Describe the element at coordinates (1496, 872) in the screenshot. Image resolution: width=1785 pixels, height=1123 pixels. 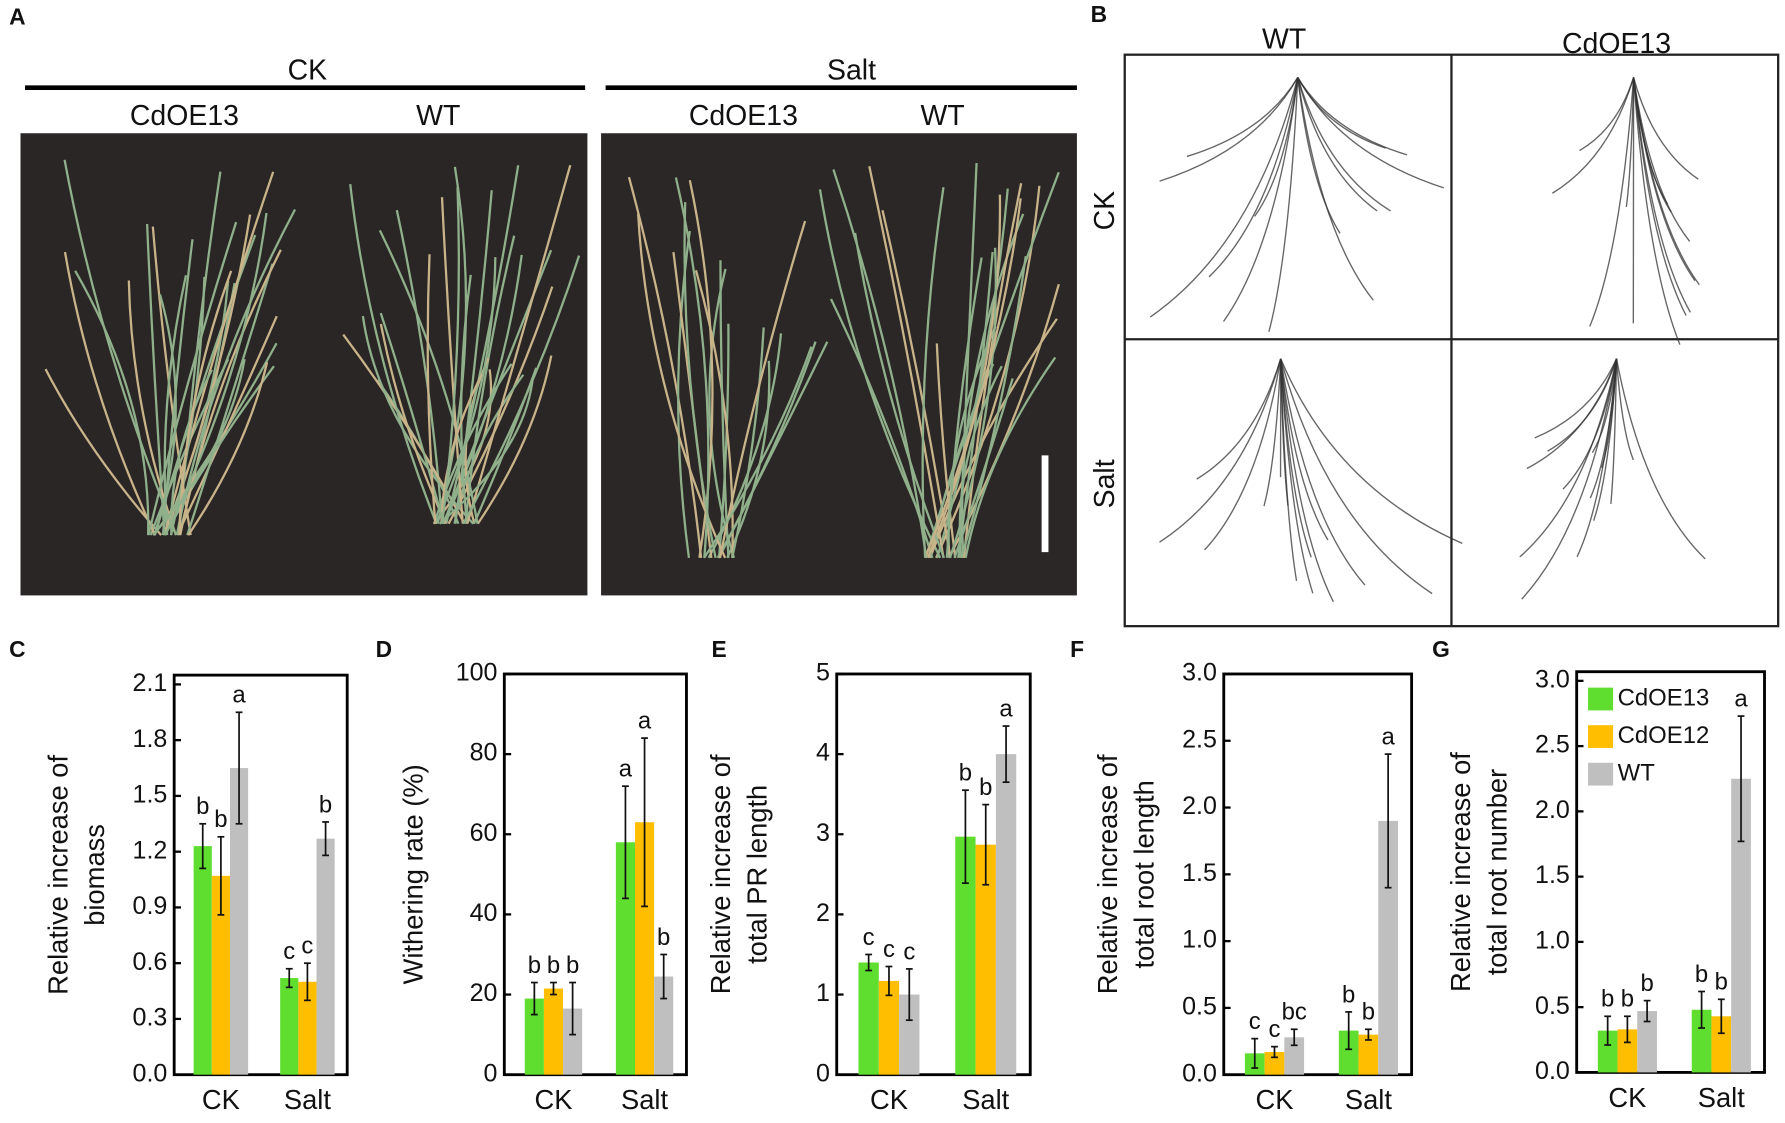
I see `y-axis-label: total root number` at that location.